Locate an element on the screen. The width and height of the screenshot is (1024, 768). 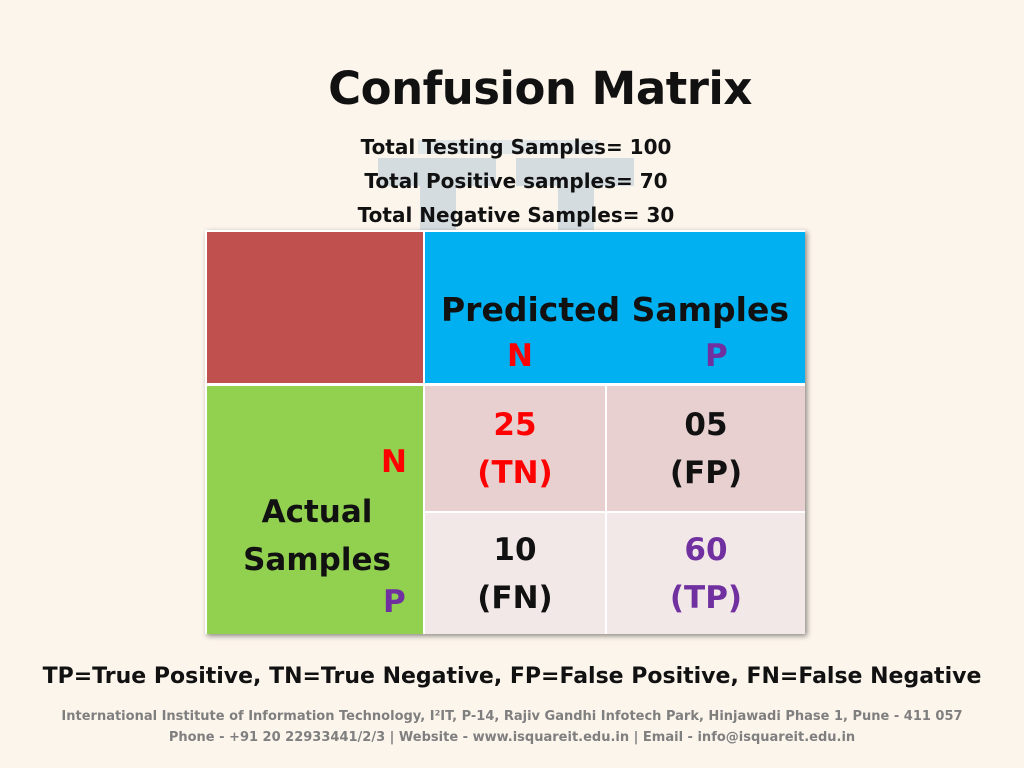
predicted-p-label: P is located at coordinates (716, 356).